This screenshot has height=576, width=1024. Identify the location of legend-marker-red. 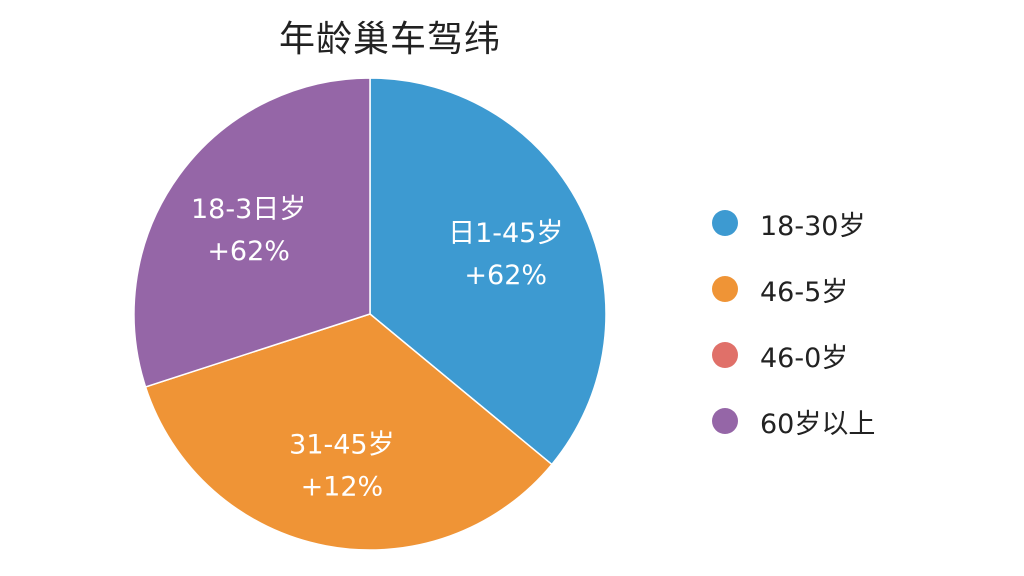
(725, 355).